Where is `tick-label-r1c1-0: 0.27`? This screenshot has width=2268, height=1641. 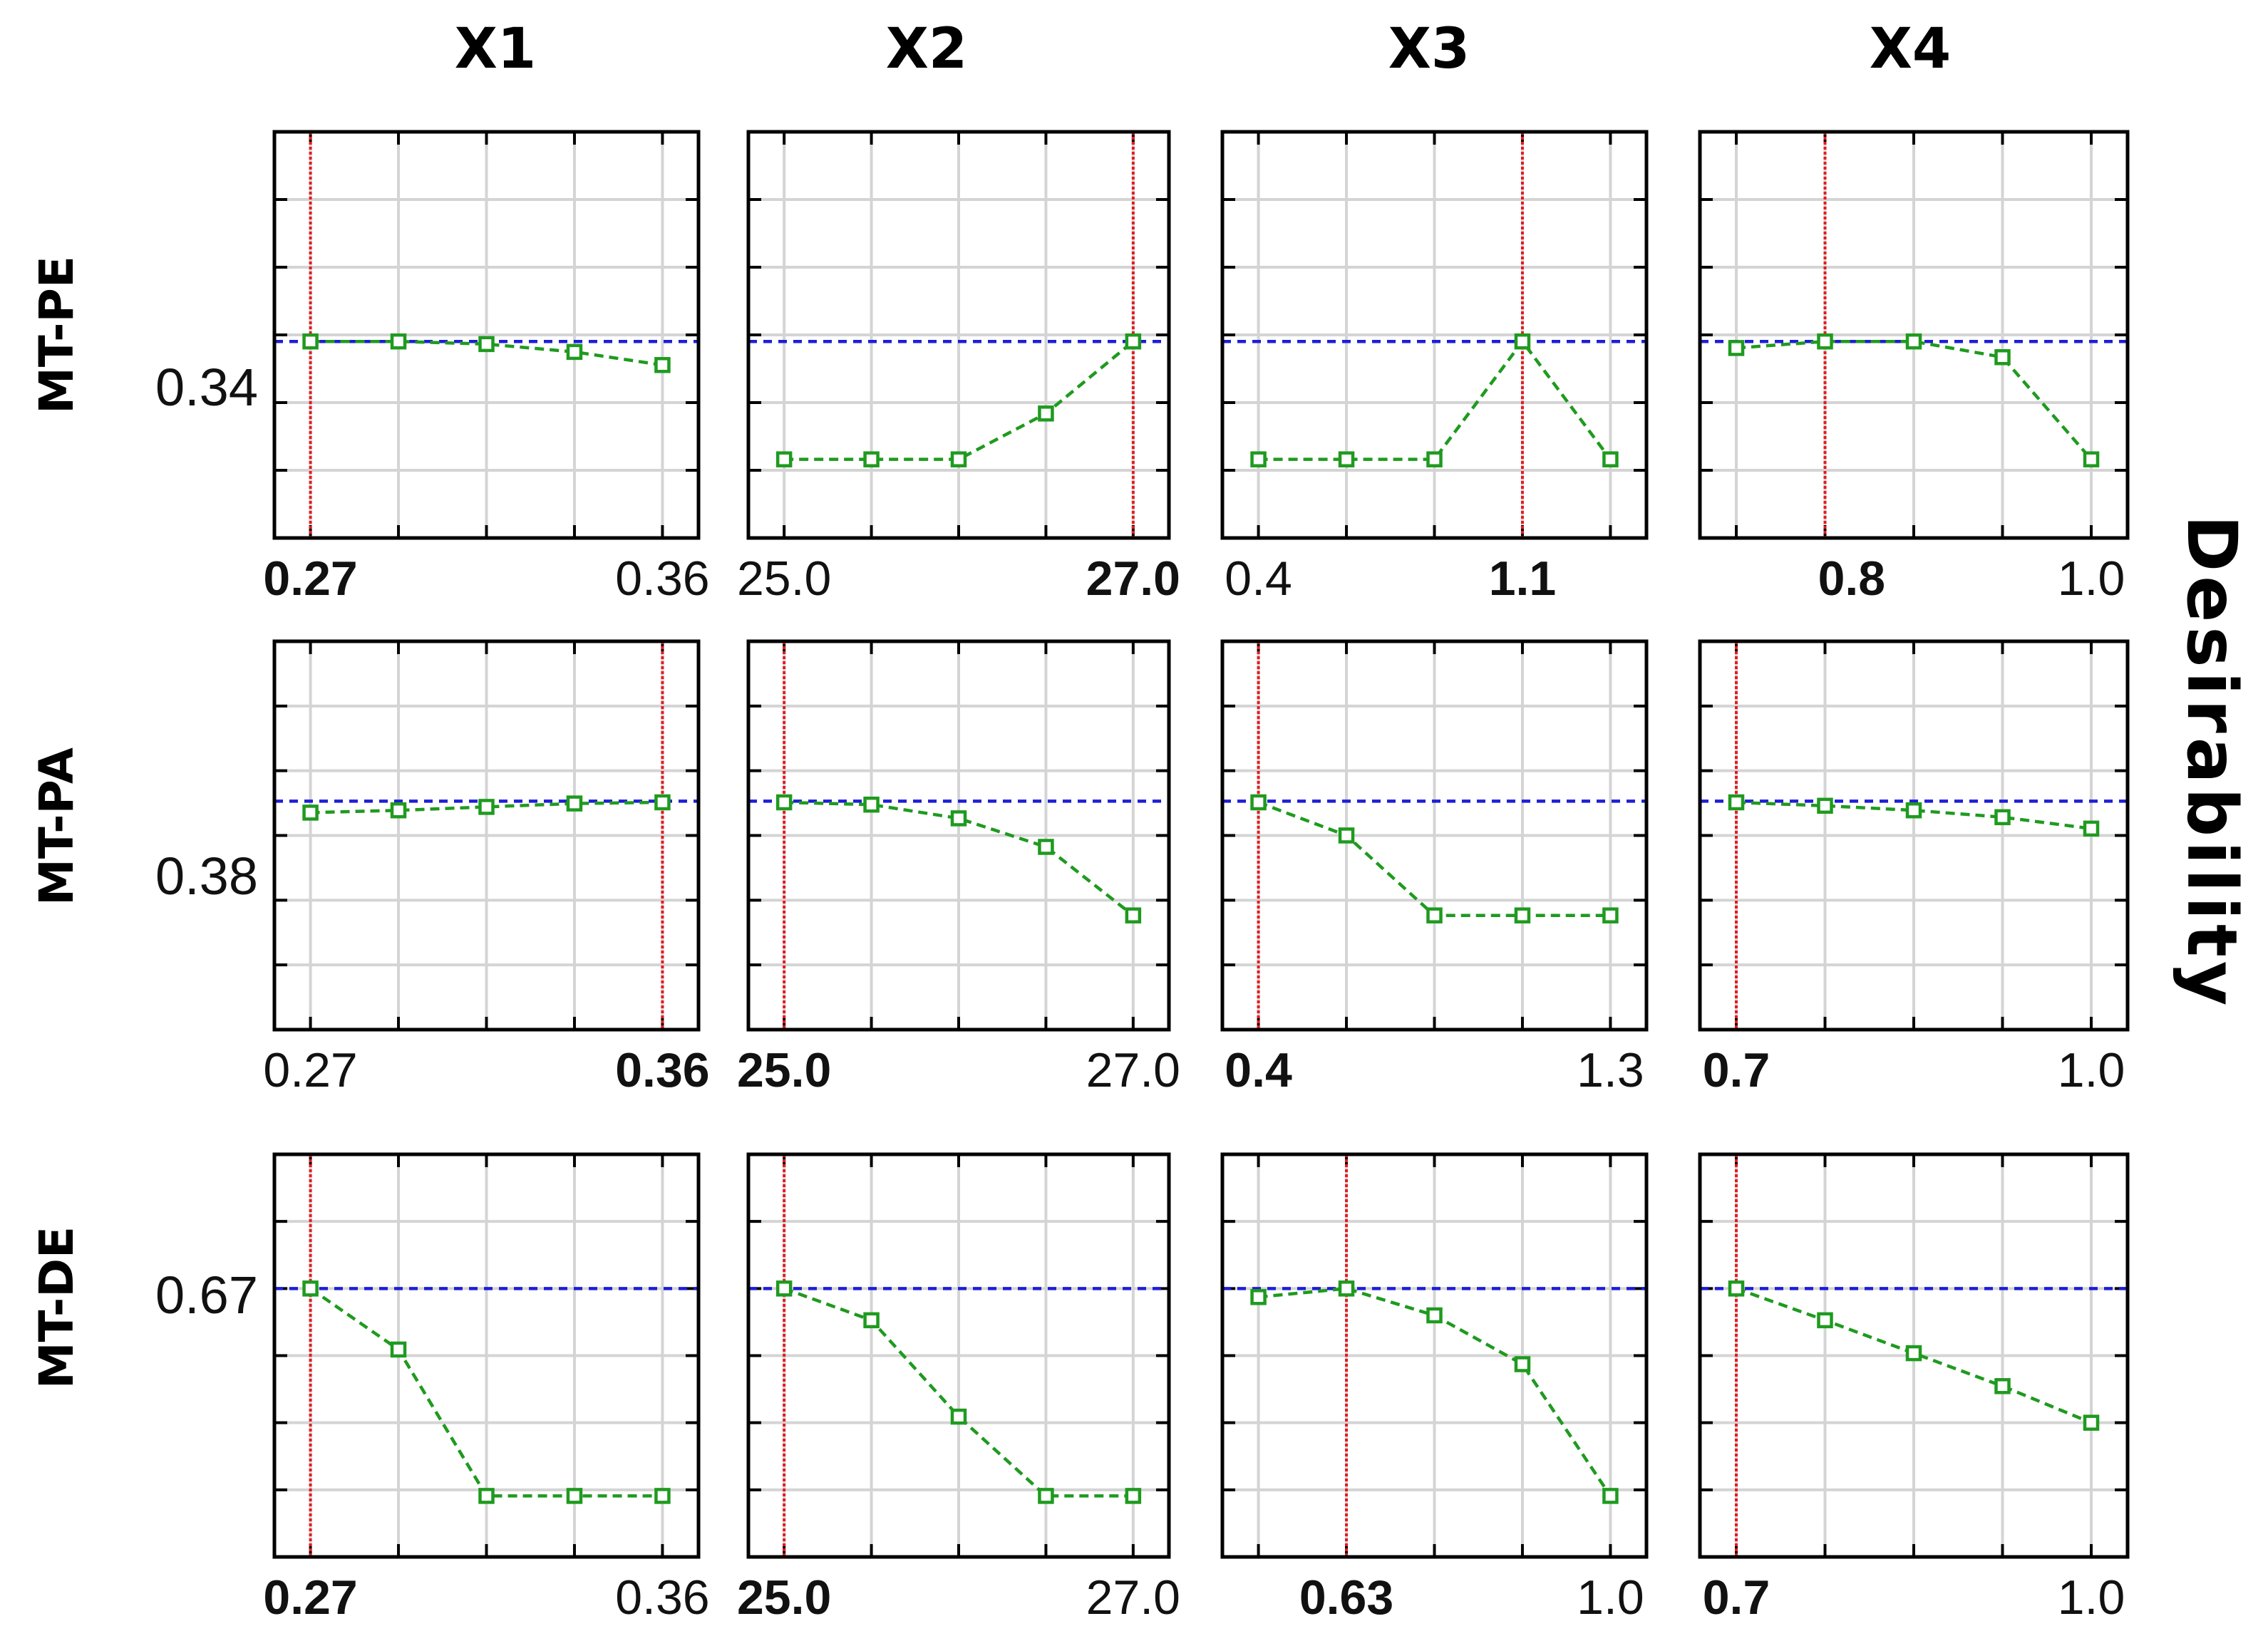
tick-label-r1c1-0: 0.27 is located at coordinates (310, 579).